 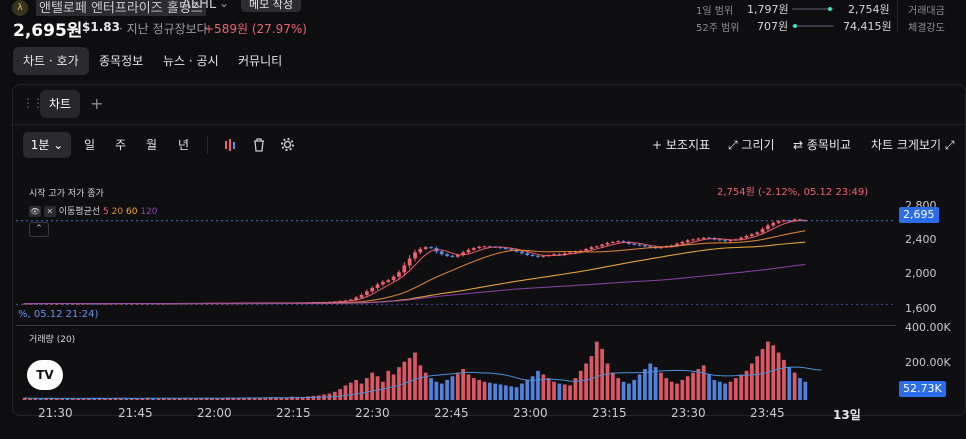 I want to click on interval-select: 1분 ⌄, so click(x=47, y=145).